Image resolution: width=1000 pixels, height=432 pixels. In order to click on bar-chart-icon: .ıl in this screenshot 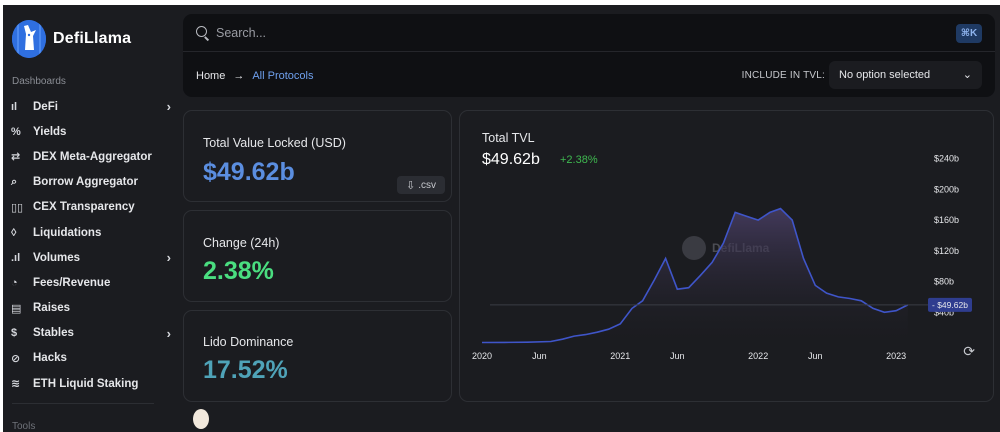, I will do `click(16, 257)`.